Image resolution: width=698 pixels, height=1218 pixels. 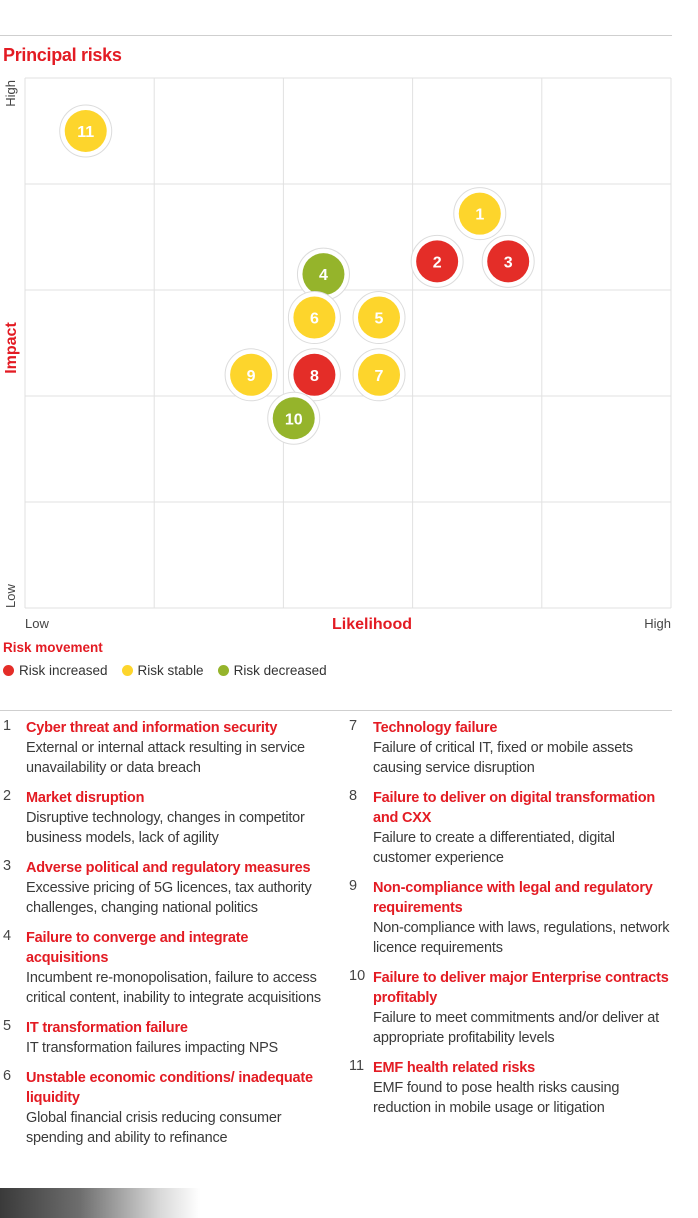 I want to click on legend: Risk increased Risk stable Risk decreased, so click(x=172, y=670).